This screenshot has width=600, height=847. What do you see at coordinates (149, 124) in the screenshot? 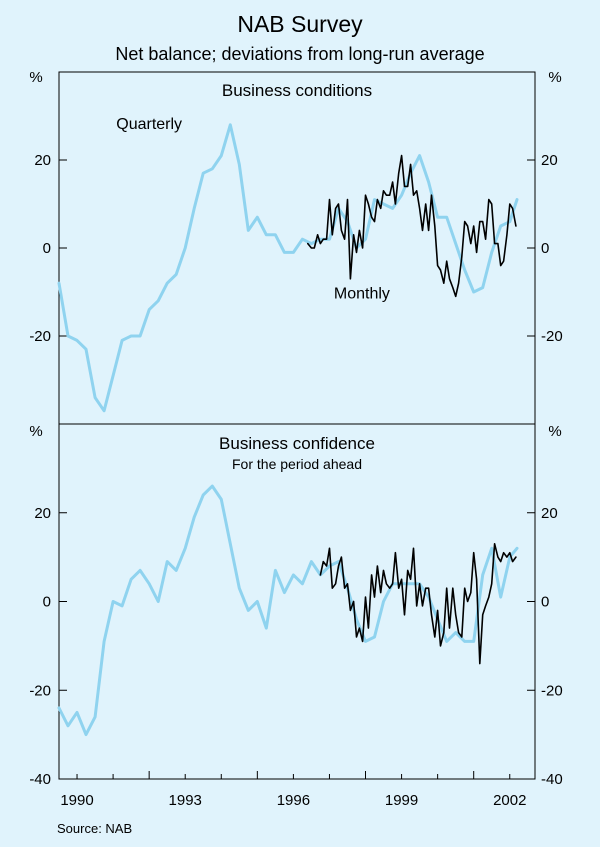
I see `annotation-quarterly: Quarterly` at bounding box center [149, 124].